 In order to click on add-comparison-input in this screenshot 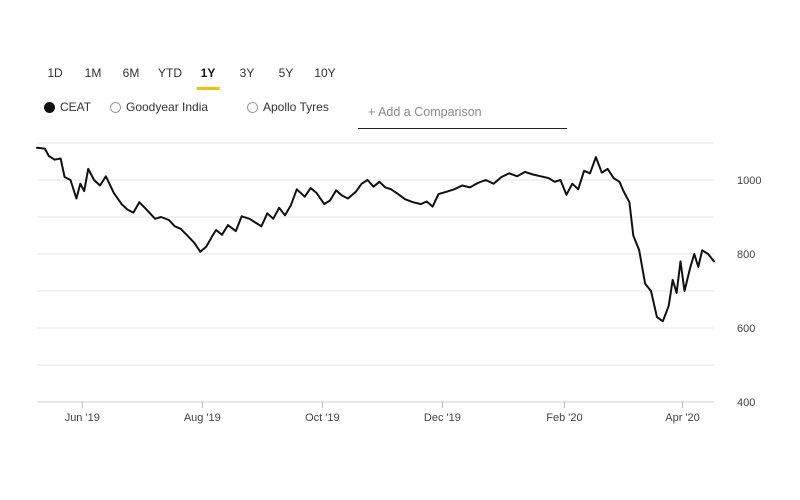, I will do `click(463, 112)`.